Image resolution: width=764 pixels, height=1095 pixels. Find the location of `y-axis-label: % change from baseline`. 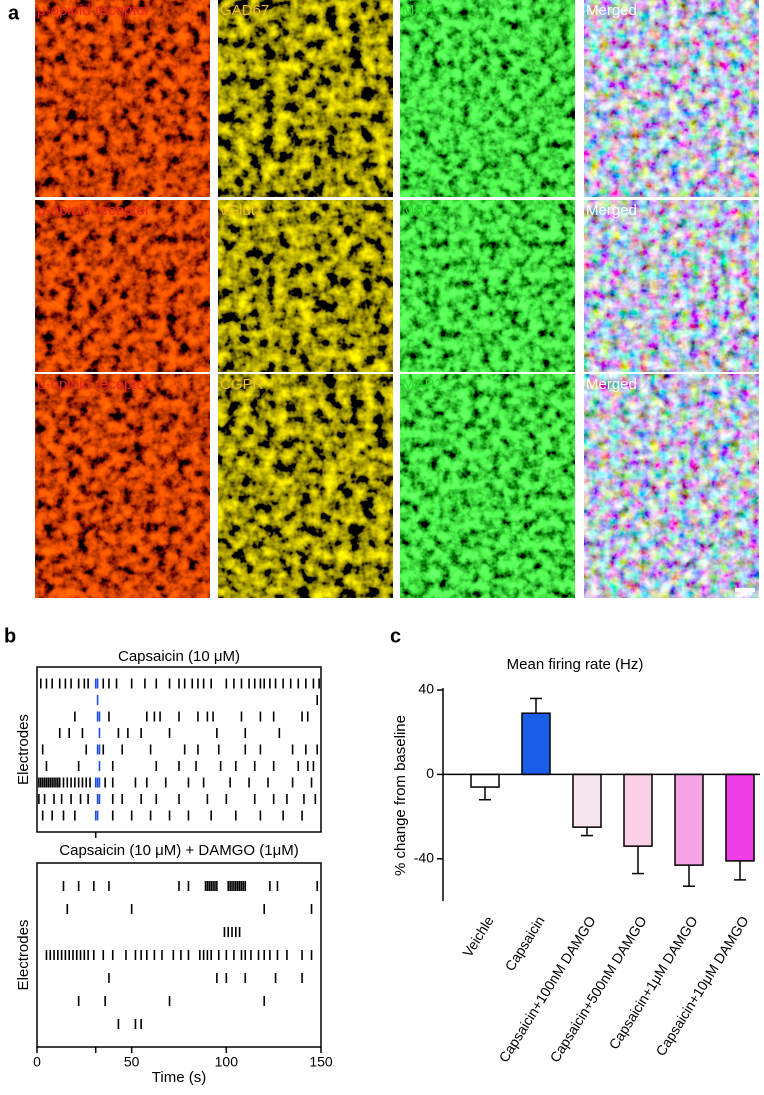

y-axis-label: % change from baseline is located at coordinates (400, 795).